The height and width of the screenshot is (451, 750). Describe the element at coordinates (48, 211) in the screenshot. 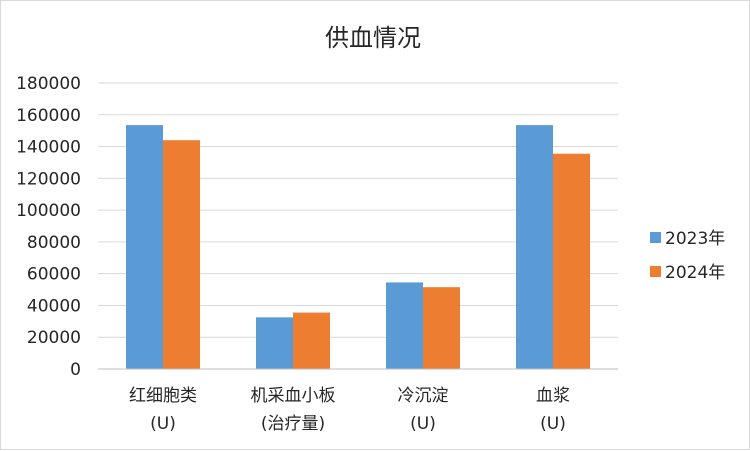

I see `y-tick-label: 100000` at that location.